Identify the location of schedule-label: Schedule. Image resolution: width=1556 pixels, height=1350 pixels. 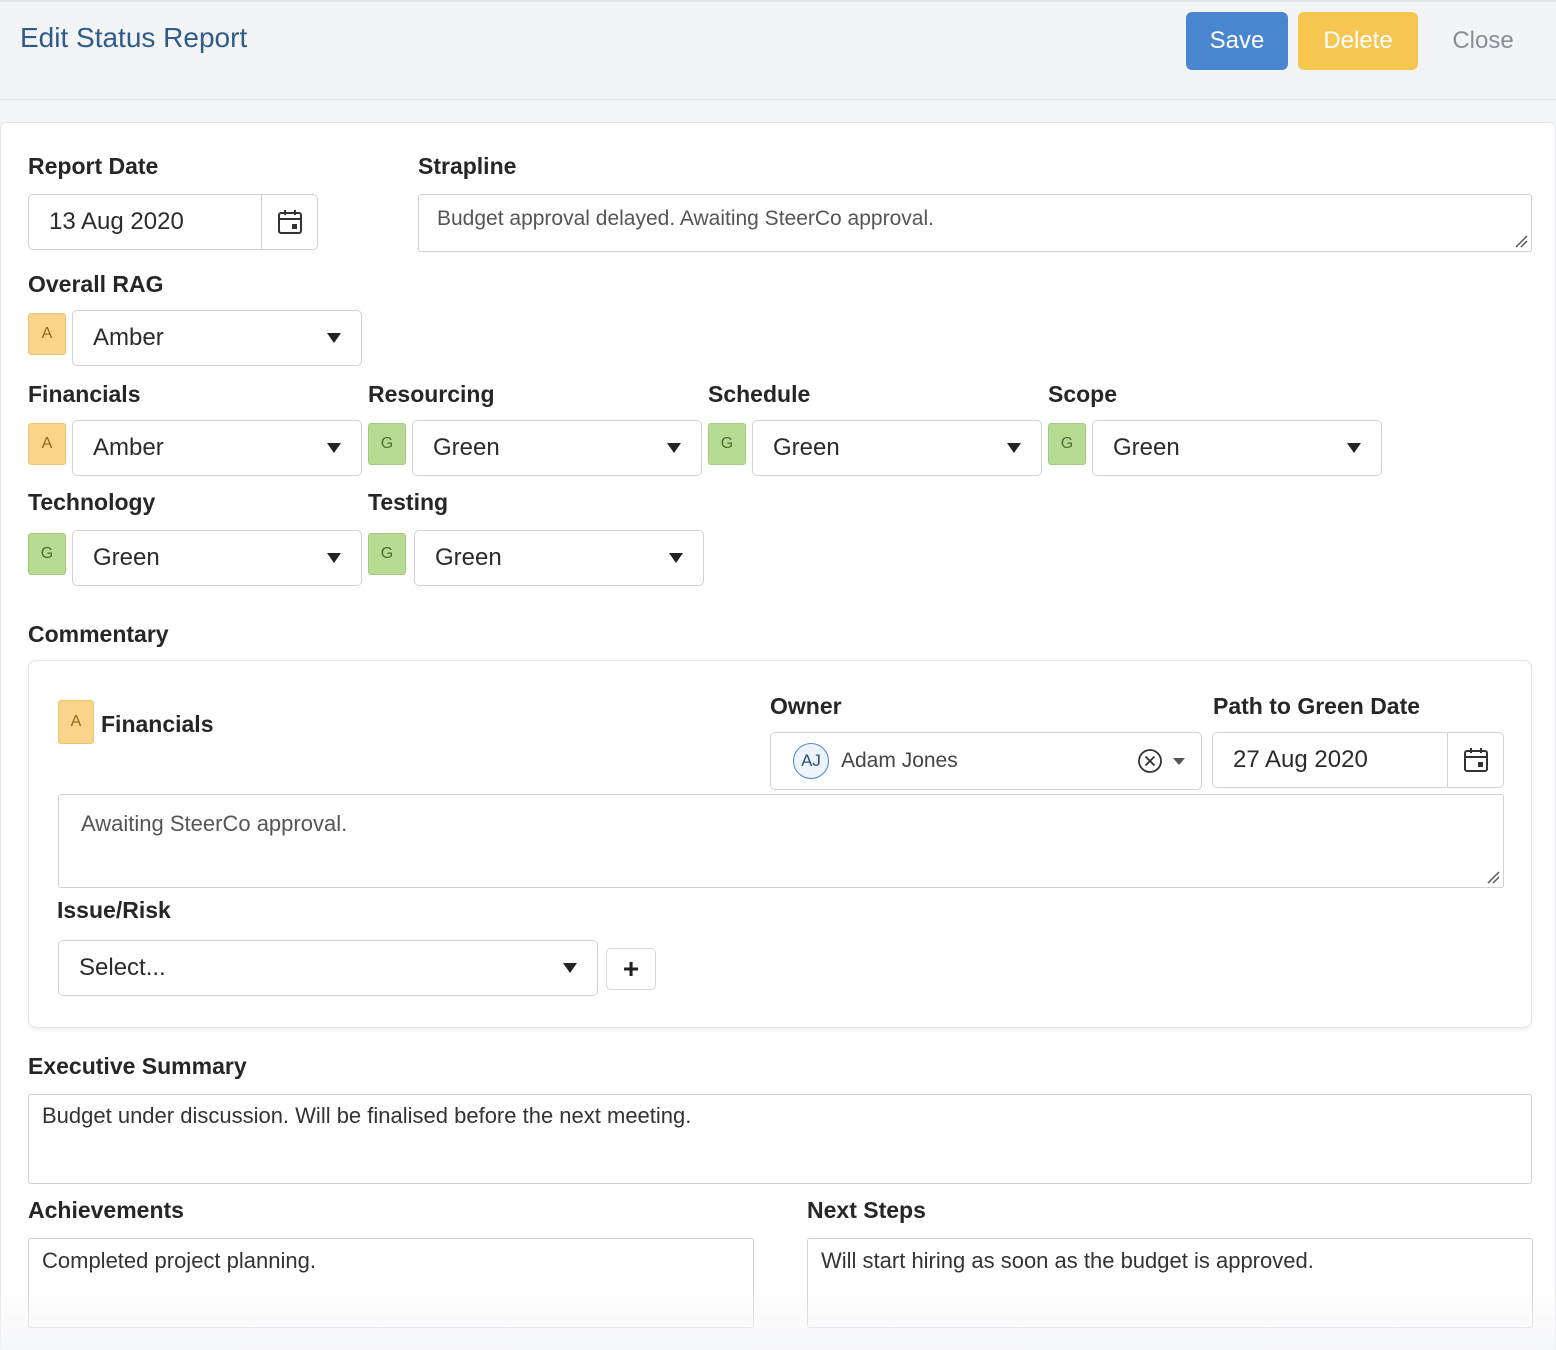
(759, 394).